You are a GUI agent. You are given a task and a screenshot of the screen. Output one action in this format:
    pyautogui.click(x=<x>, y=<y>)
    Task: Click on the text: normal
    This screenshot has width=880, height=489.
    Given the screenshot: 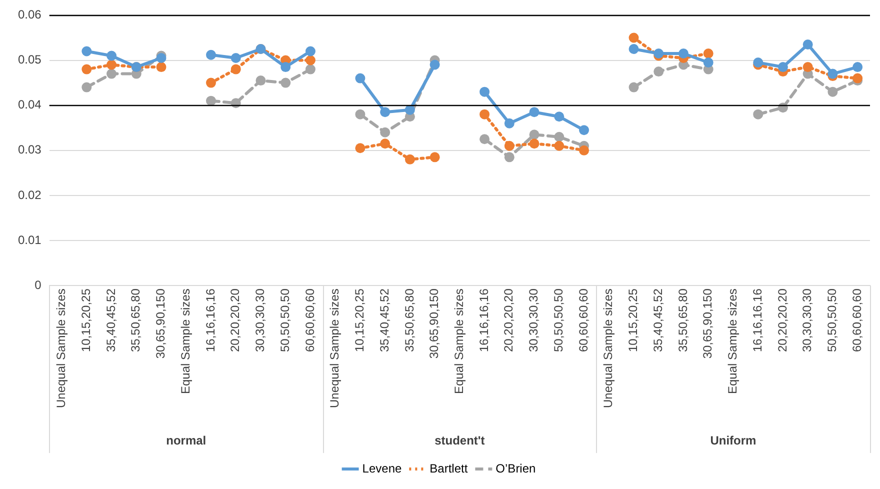 What is the action you would take?
    pyautogui.click(x=186, y=440)
    